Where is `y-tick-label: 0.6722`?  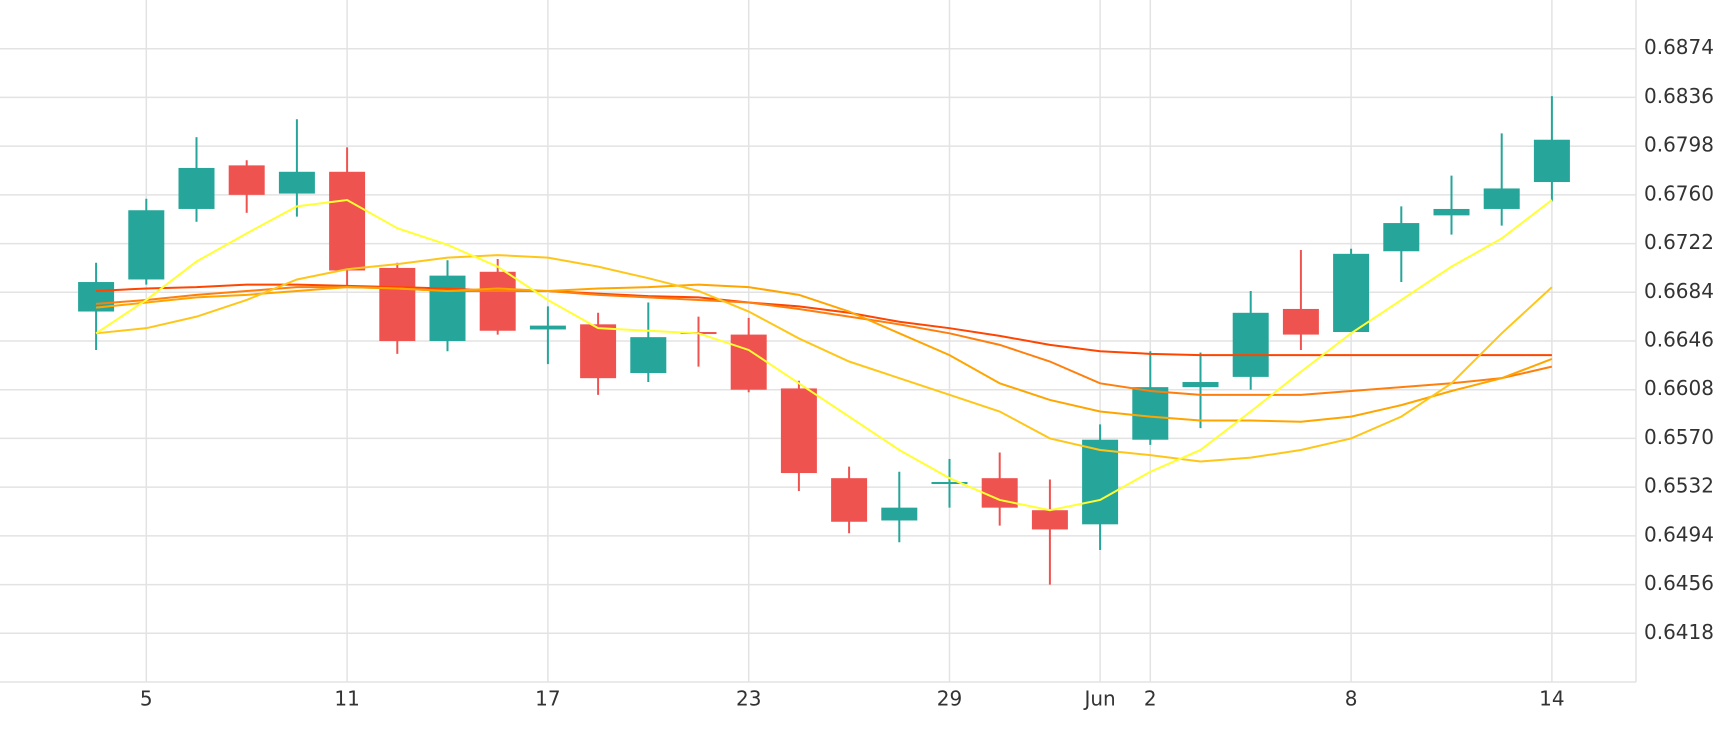 y-tick-label: 0.6722 is located at coordinates (1679, 242).